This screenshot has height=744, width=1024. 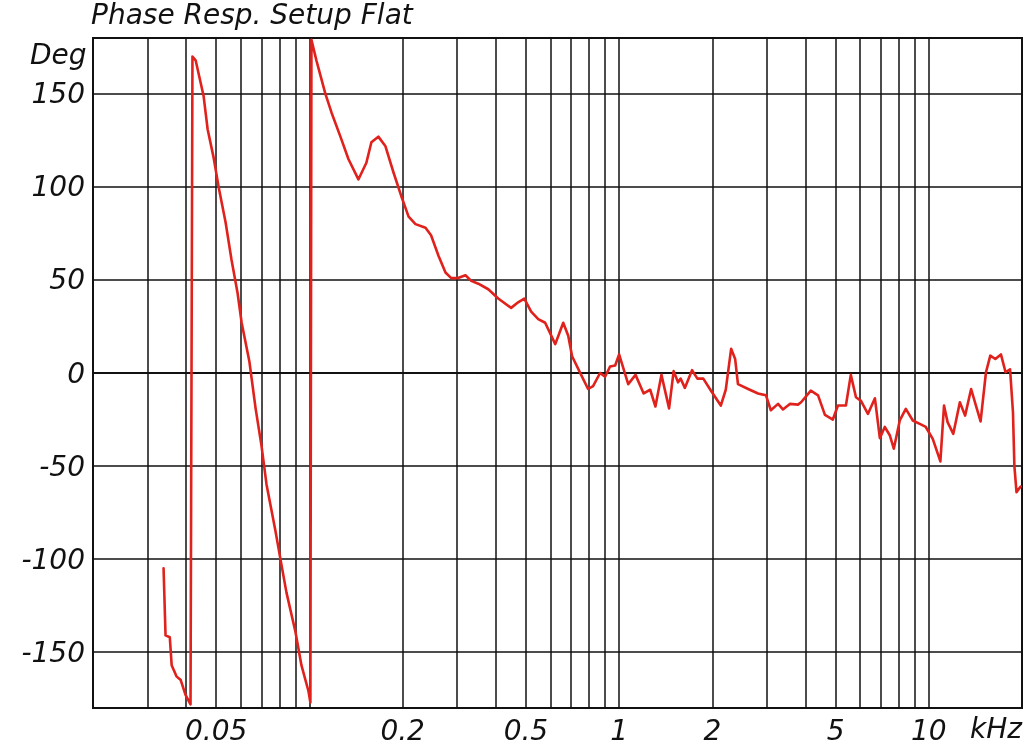 What do you see at coordinates (402, 728) in the screenshot?
I see `x-tick-label: 0.2` at bounding box center [402, 728].